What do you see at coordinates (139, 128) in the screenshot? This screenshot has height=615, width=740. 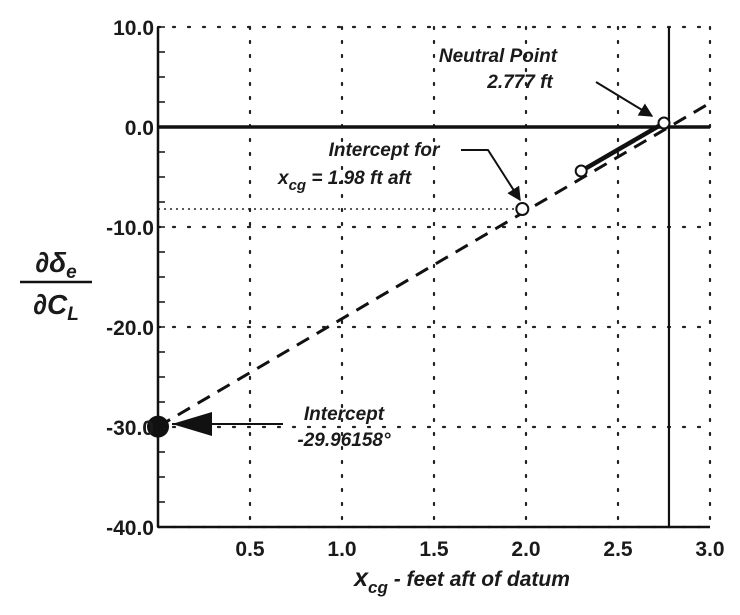 I see `y-tick-label: 0.0` at bounding box center [139, 128].